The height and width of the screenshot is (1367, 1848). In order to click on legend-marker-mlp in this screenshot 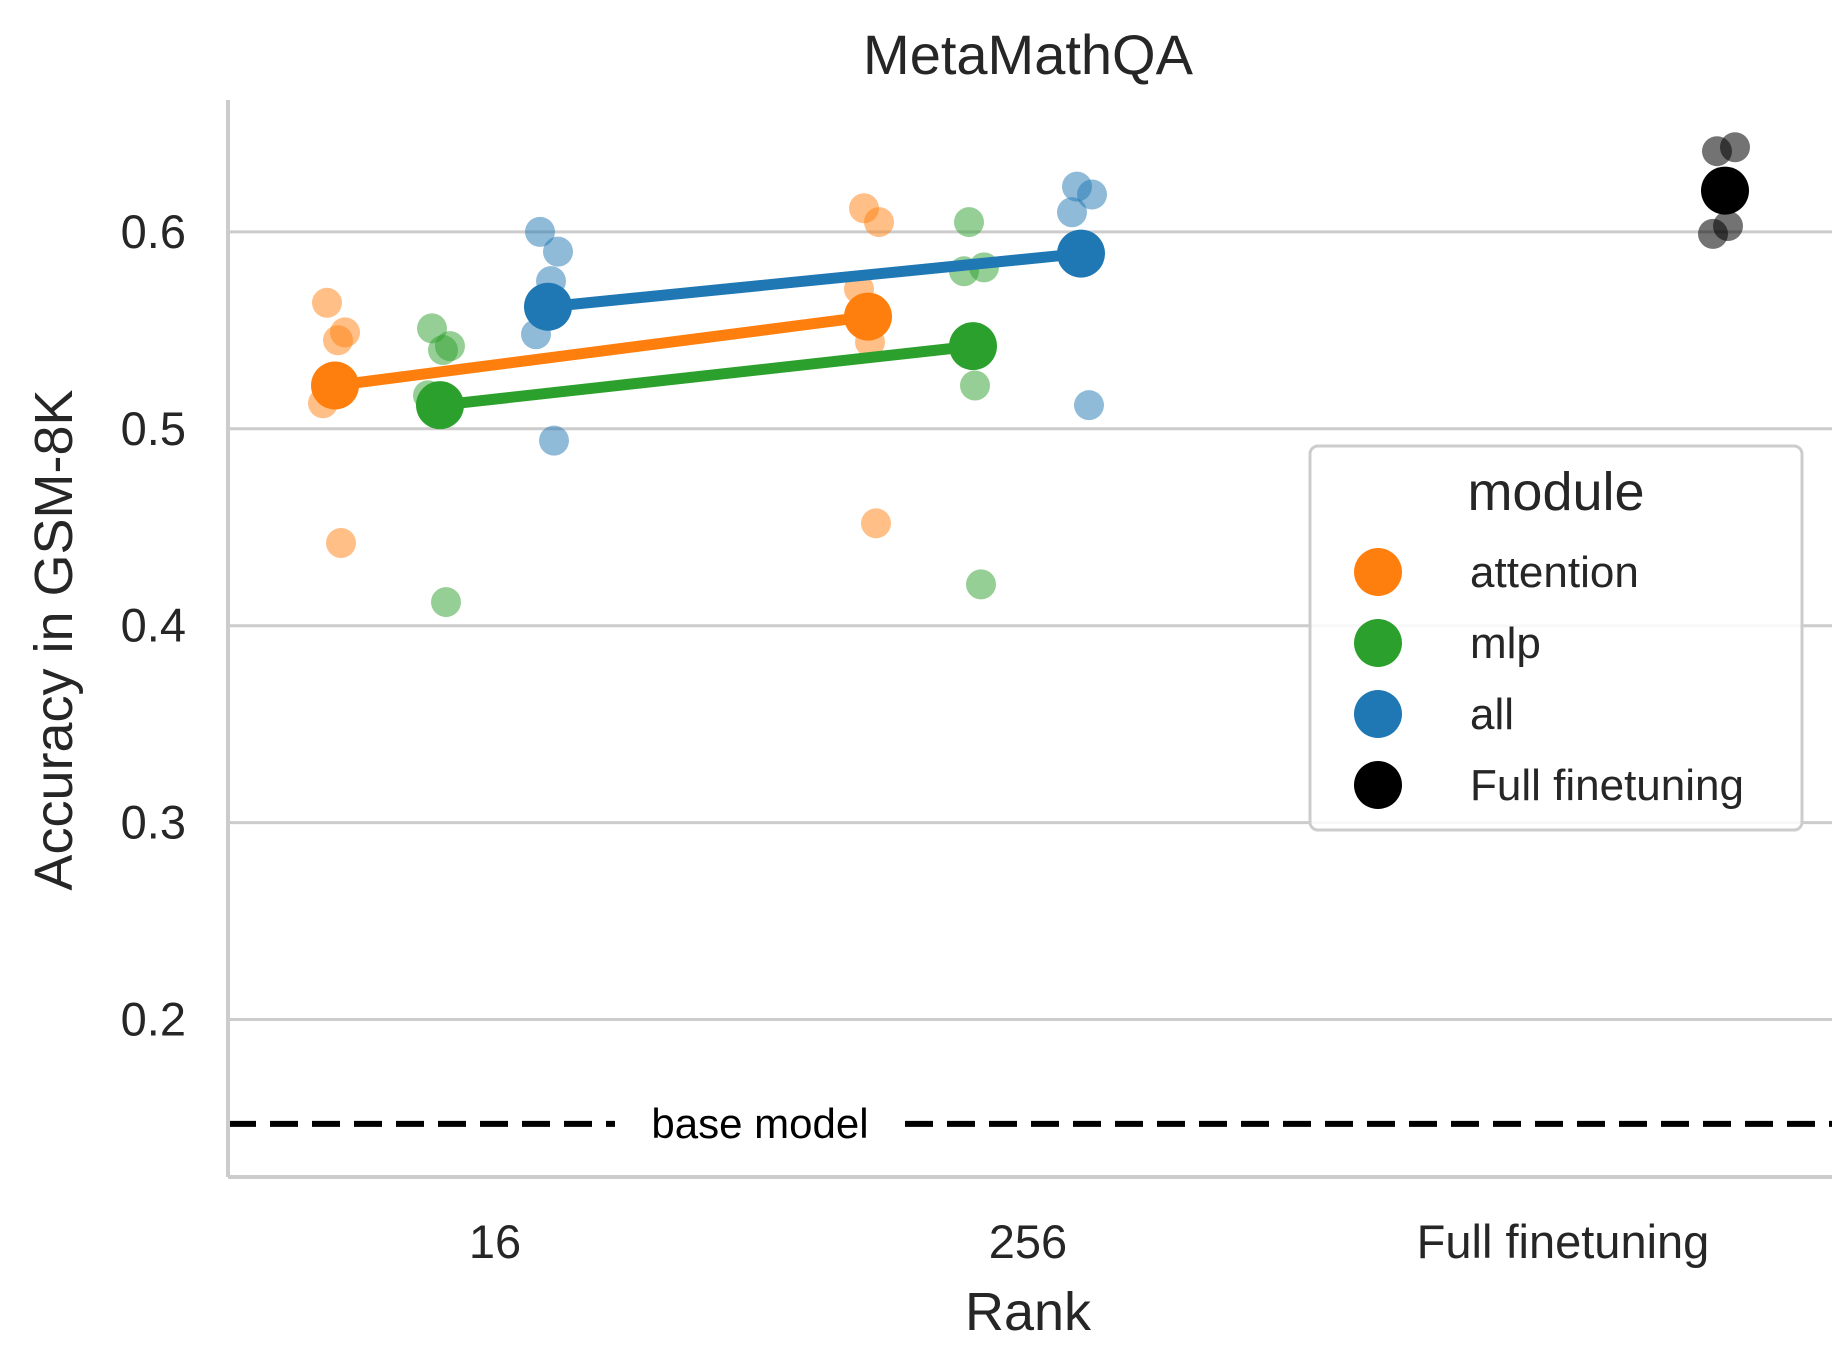, I will do `click(1378, 643)`.